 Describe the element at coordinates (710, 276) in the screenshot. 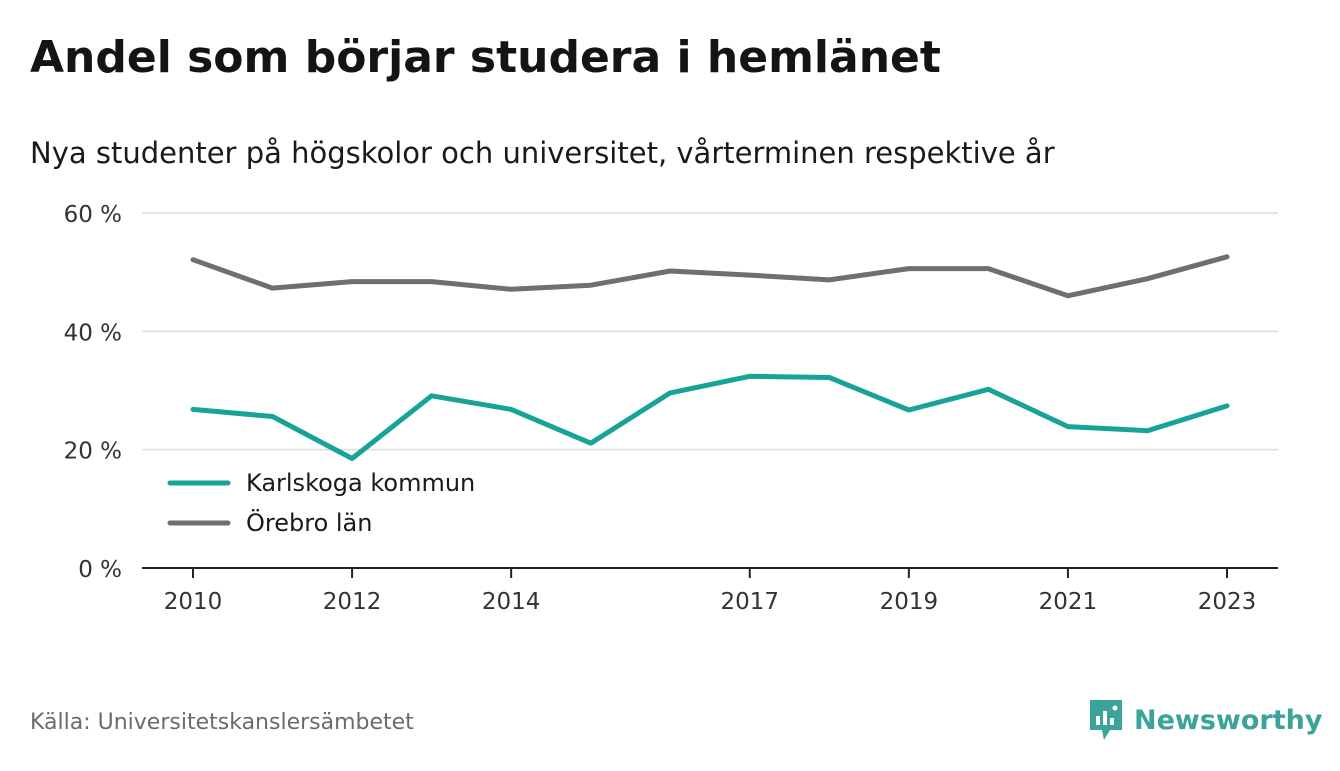

I see `series-line-orebro` at that location.